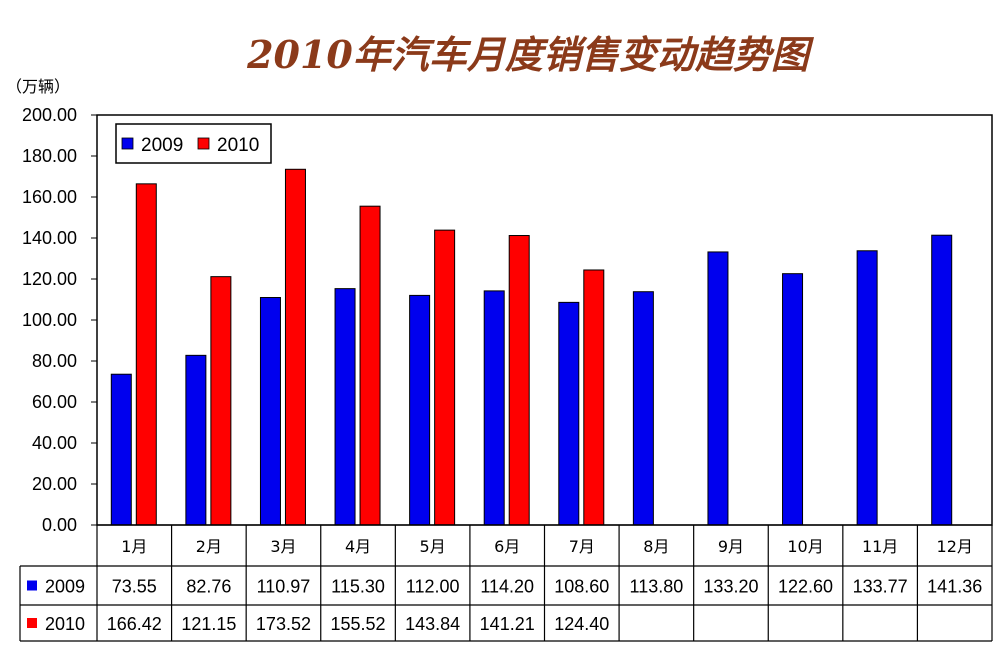  I want to click on chart-title: 2010年汽车月度销售变动趋势图, so click(530, 54).